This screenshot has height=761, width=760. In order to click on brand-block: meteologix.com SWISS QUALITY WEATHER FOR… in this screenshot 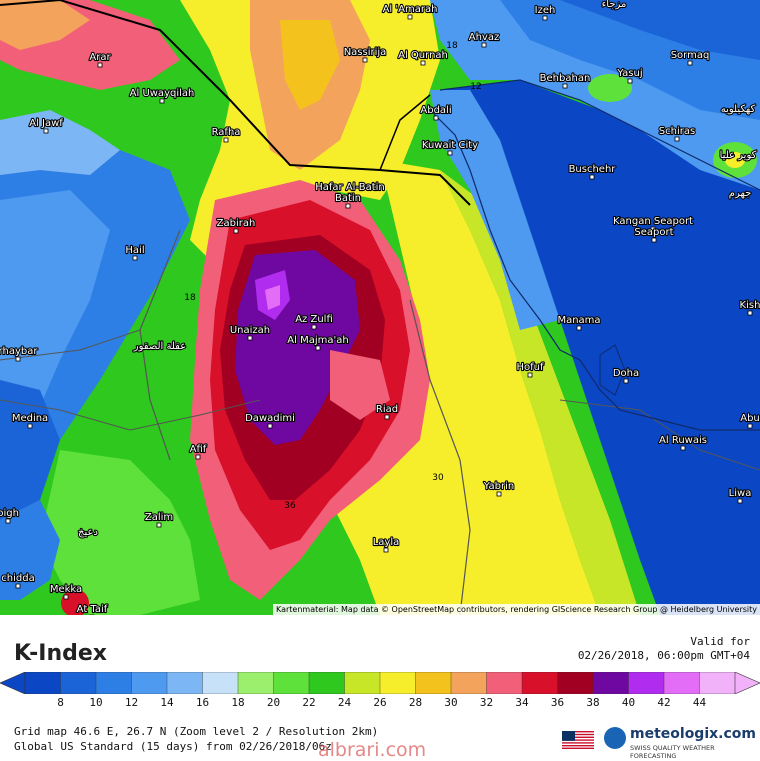, I will do `click(658, 741)`.